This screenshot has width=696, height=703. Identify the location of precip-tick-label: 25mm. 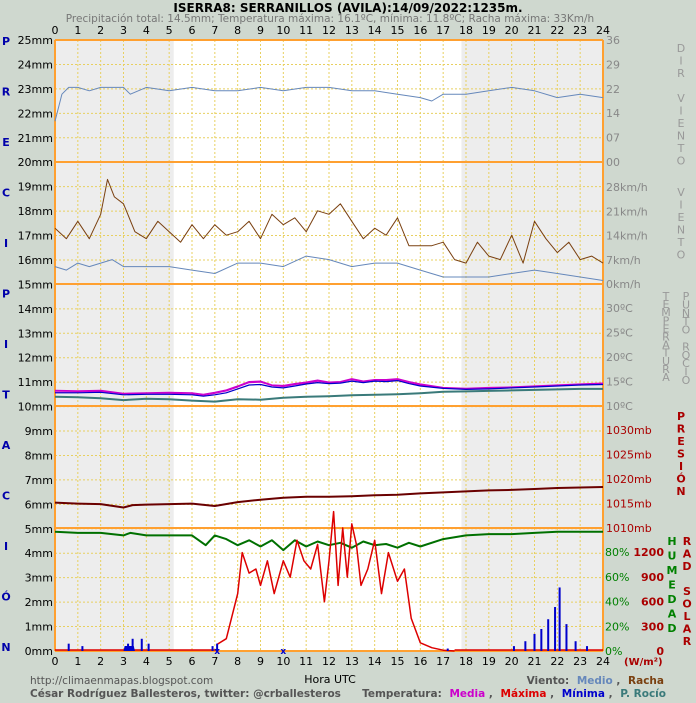
(35, 40).